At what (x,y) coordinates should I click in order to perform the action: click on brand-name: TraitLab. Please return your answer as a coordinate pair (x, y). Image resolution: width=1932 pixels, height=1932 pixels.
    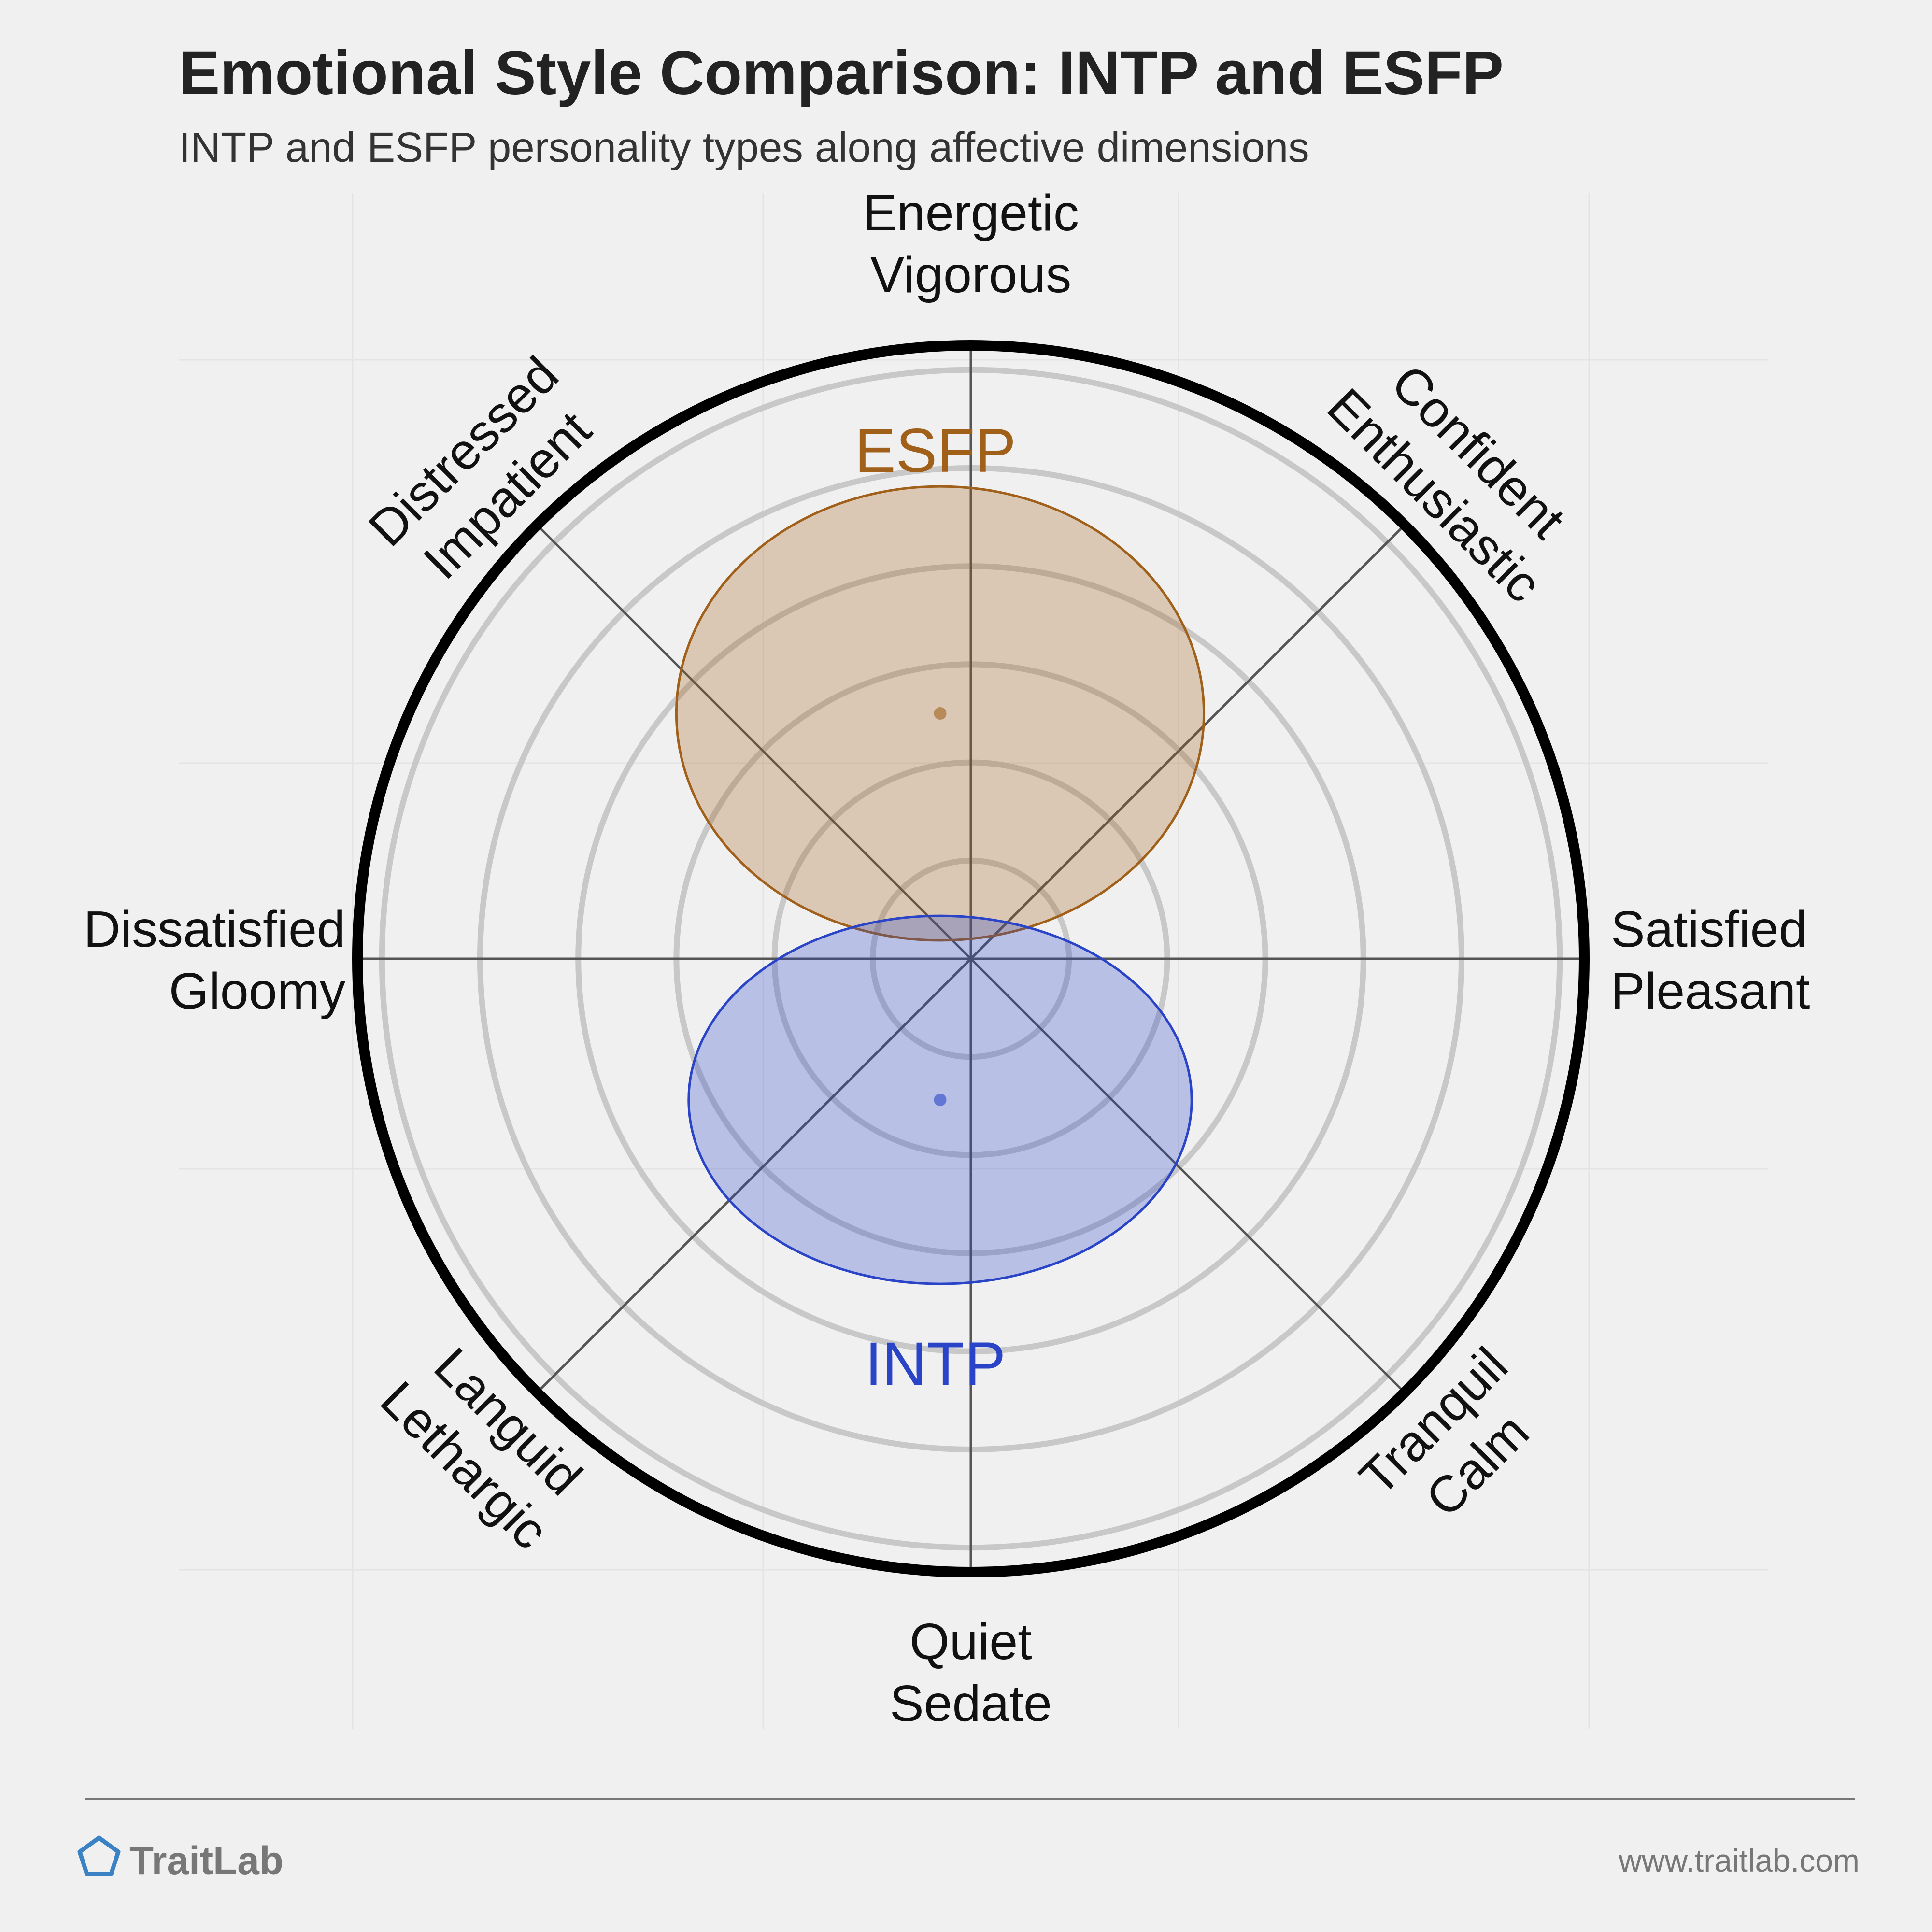
    Looking at the image, I should click on (206, 1861).